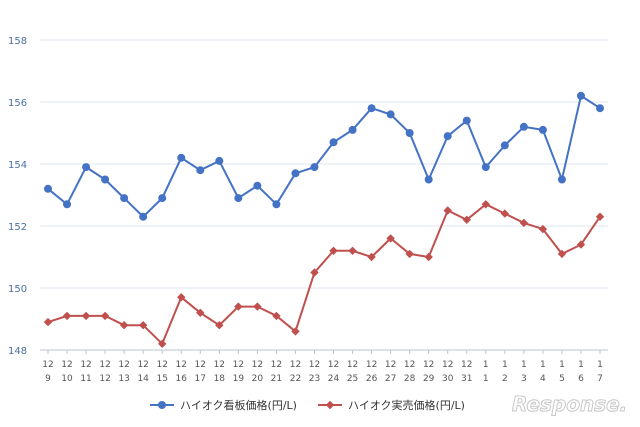 Image resolution: width=640 pixels, height=427 pixels. Describe the element at coordinates (104, 379) in the screenshot. I see `x-tick-label-day: 12` at that location.